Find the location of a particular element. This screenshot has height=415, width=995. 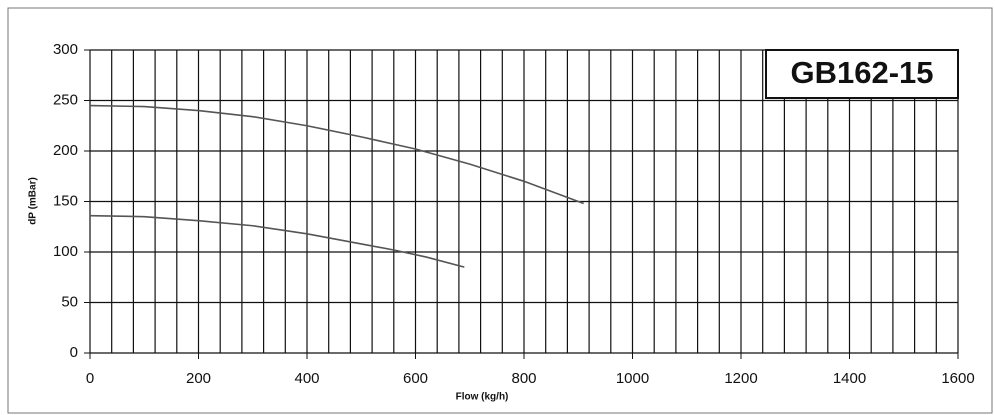

y-axis-label: dP (mBar) is located at coordinates (33, 201).